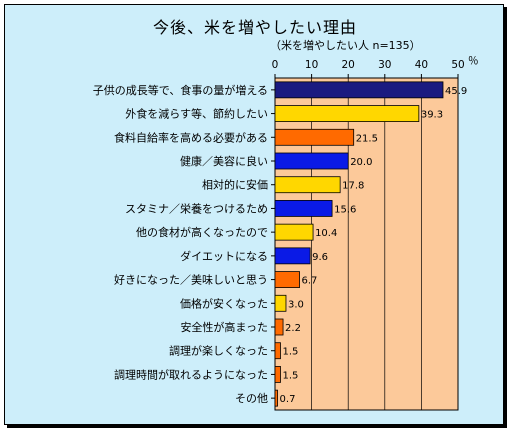 This screenshot has width=510, height=431. Describe the element at coordinates (361, 162) in the screenshot. I see `value-label: 20.0` at that location.